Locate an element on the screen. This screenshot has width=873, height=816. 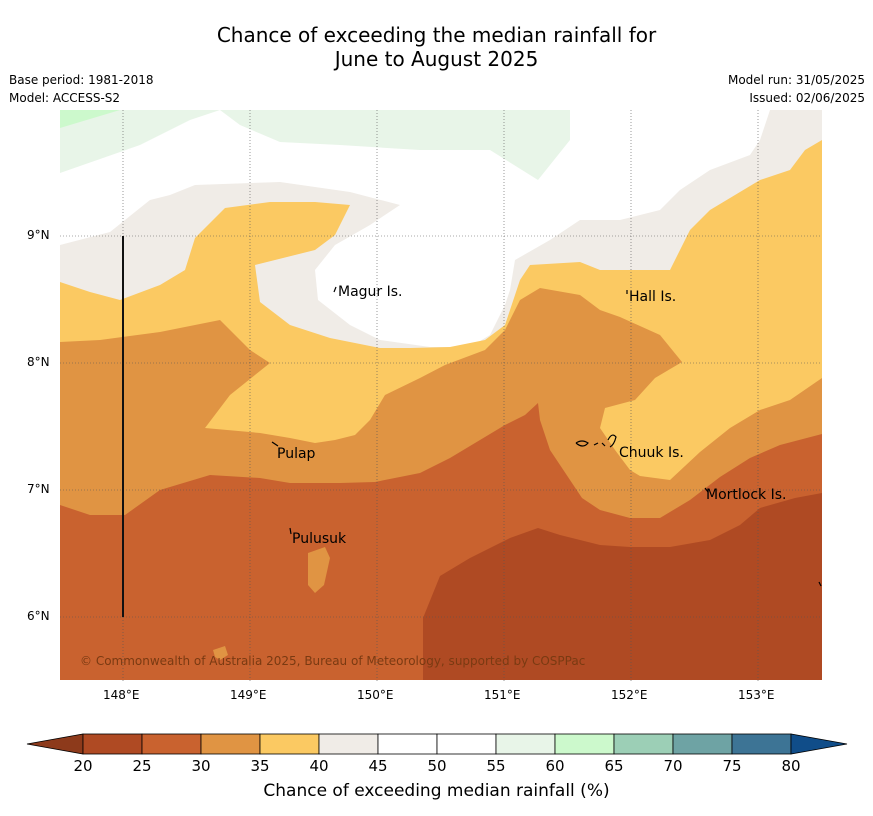
place-label: Hall Is. is located at coordinates (653, 297).